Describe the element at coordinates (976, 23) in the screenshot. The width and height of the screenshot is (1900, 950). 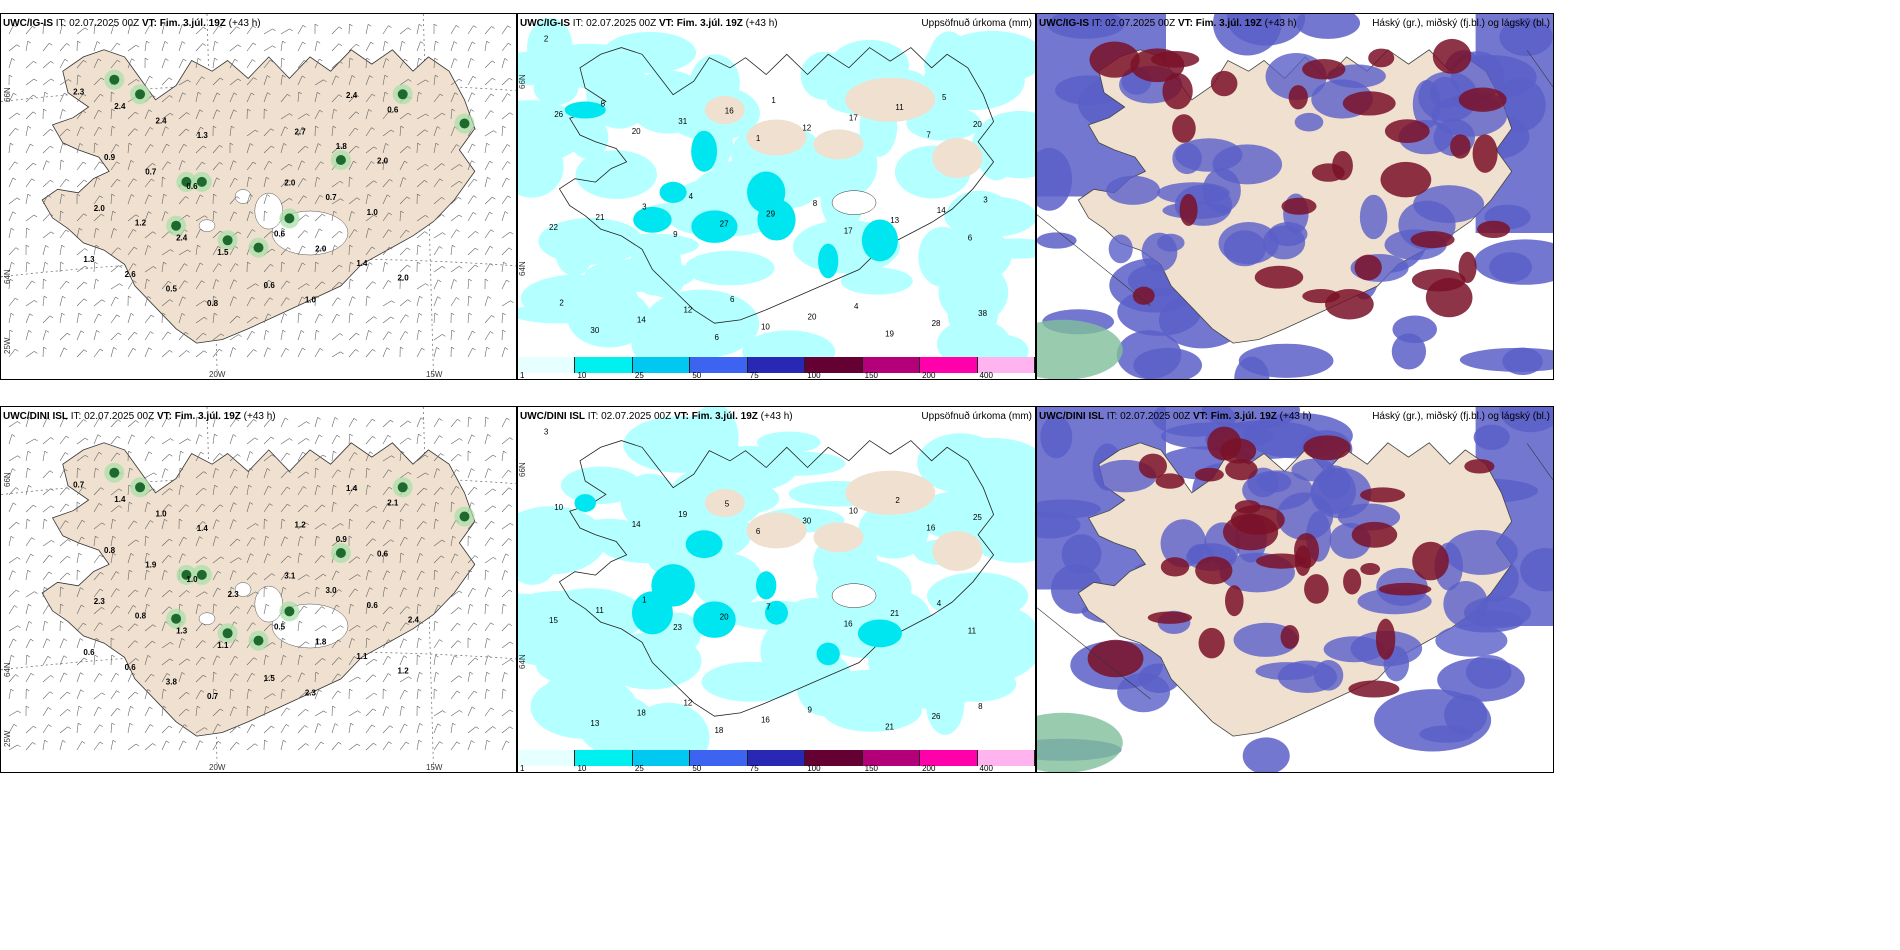
I see `panel-title: Uppsöfnuð úrkoma (mm)` at that location.